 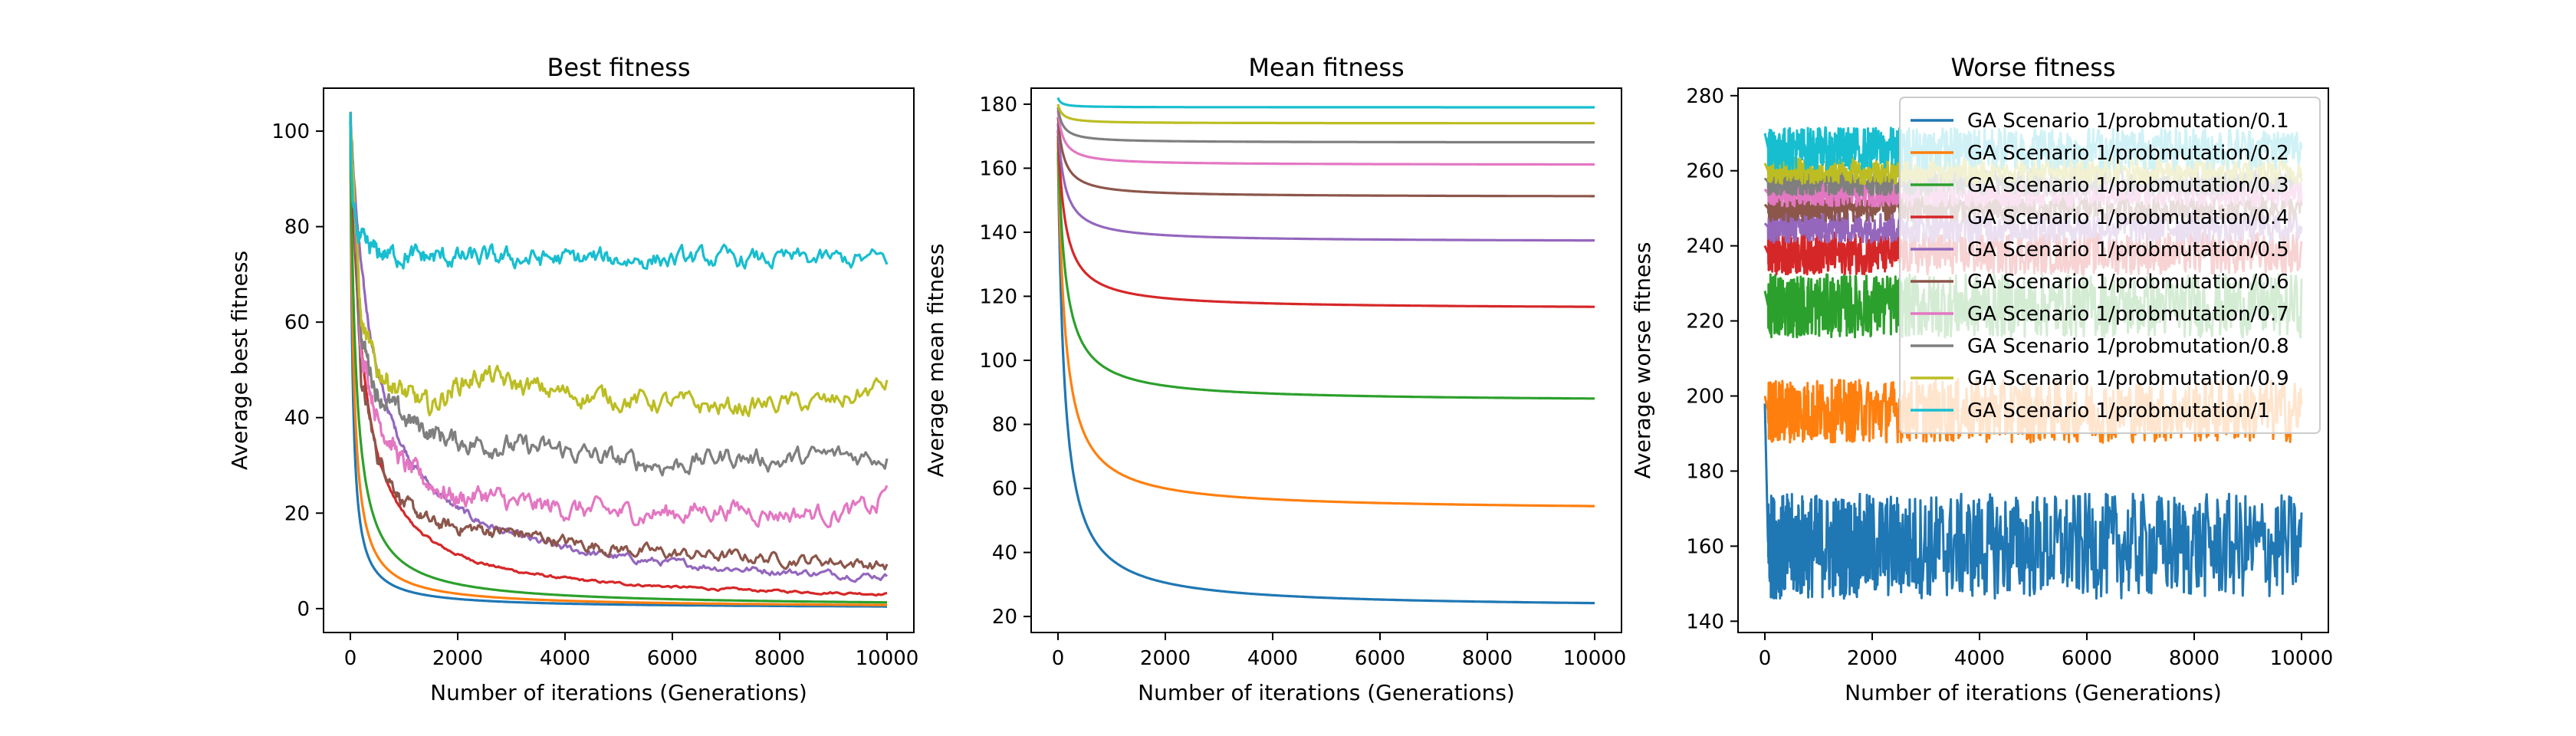 I want to click on legend-entry-7: GA Scenario 1/probmutation/0.7, so click(x=2128, y=314).